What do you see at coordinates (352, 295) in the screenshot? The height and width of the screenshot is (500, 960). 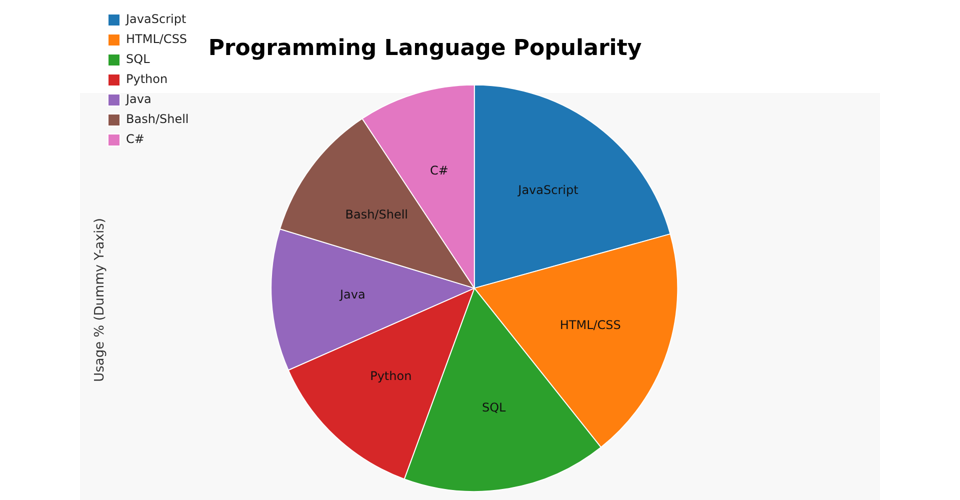 I see `slice-label: Java` at bounding box center [352, 295].